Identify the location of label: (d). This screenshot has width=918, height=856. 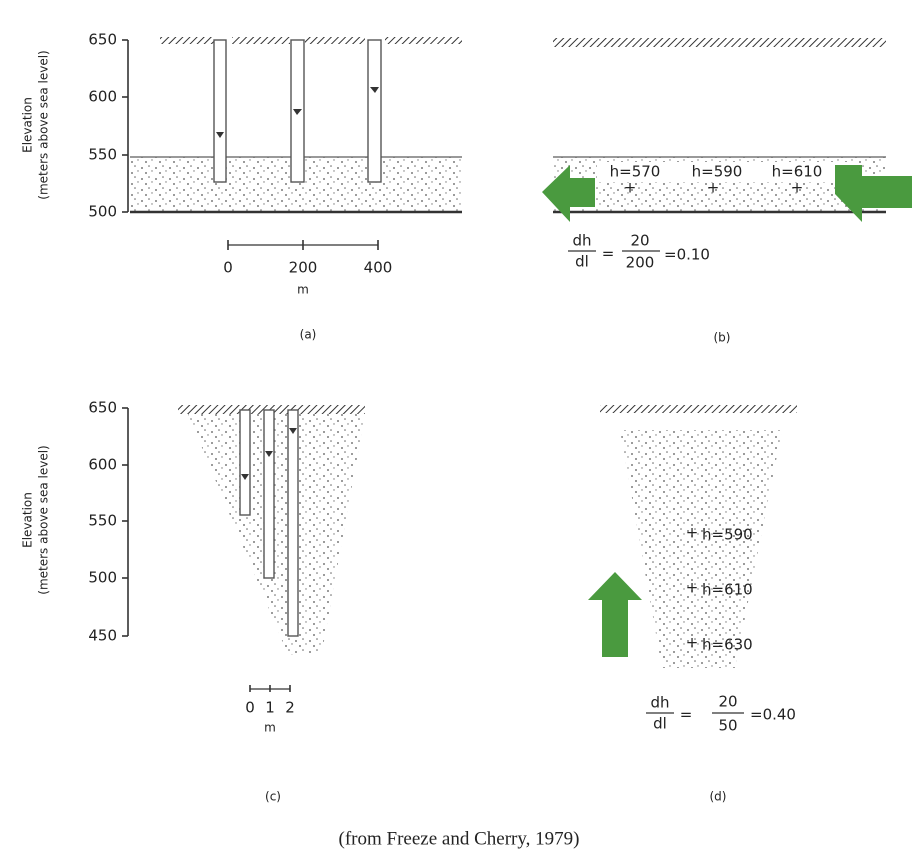
(718, 797).